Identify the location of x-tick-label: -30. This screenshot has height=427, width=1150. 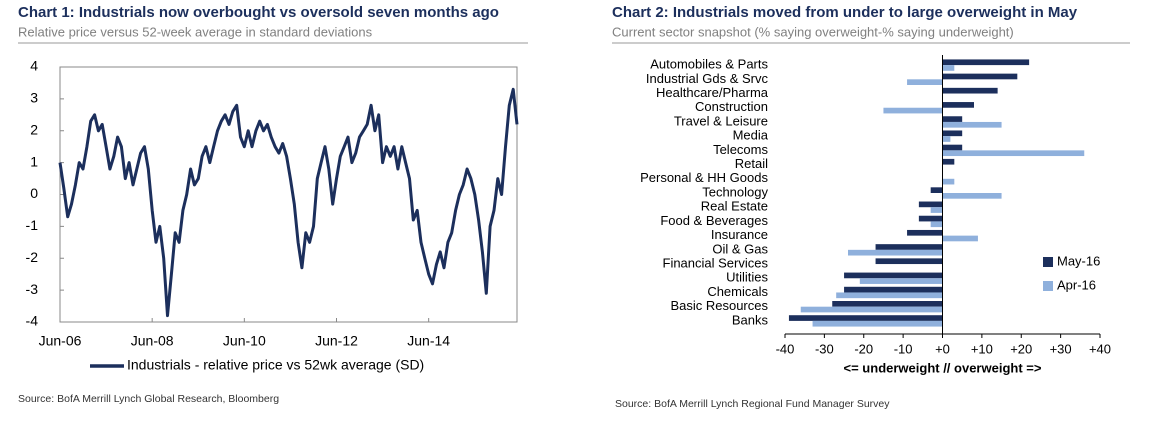
(824, 348).